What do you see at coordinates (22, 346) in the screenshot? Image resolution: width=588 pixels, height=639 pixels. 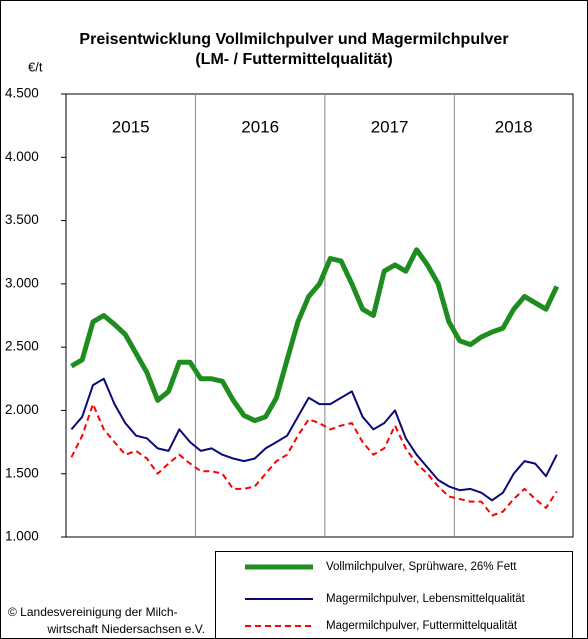 I see `y-tick-label: 2.500` at bounding box center [22, 346].